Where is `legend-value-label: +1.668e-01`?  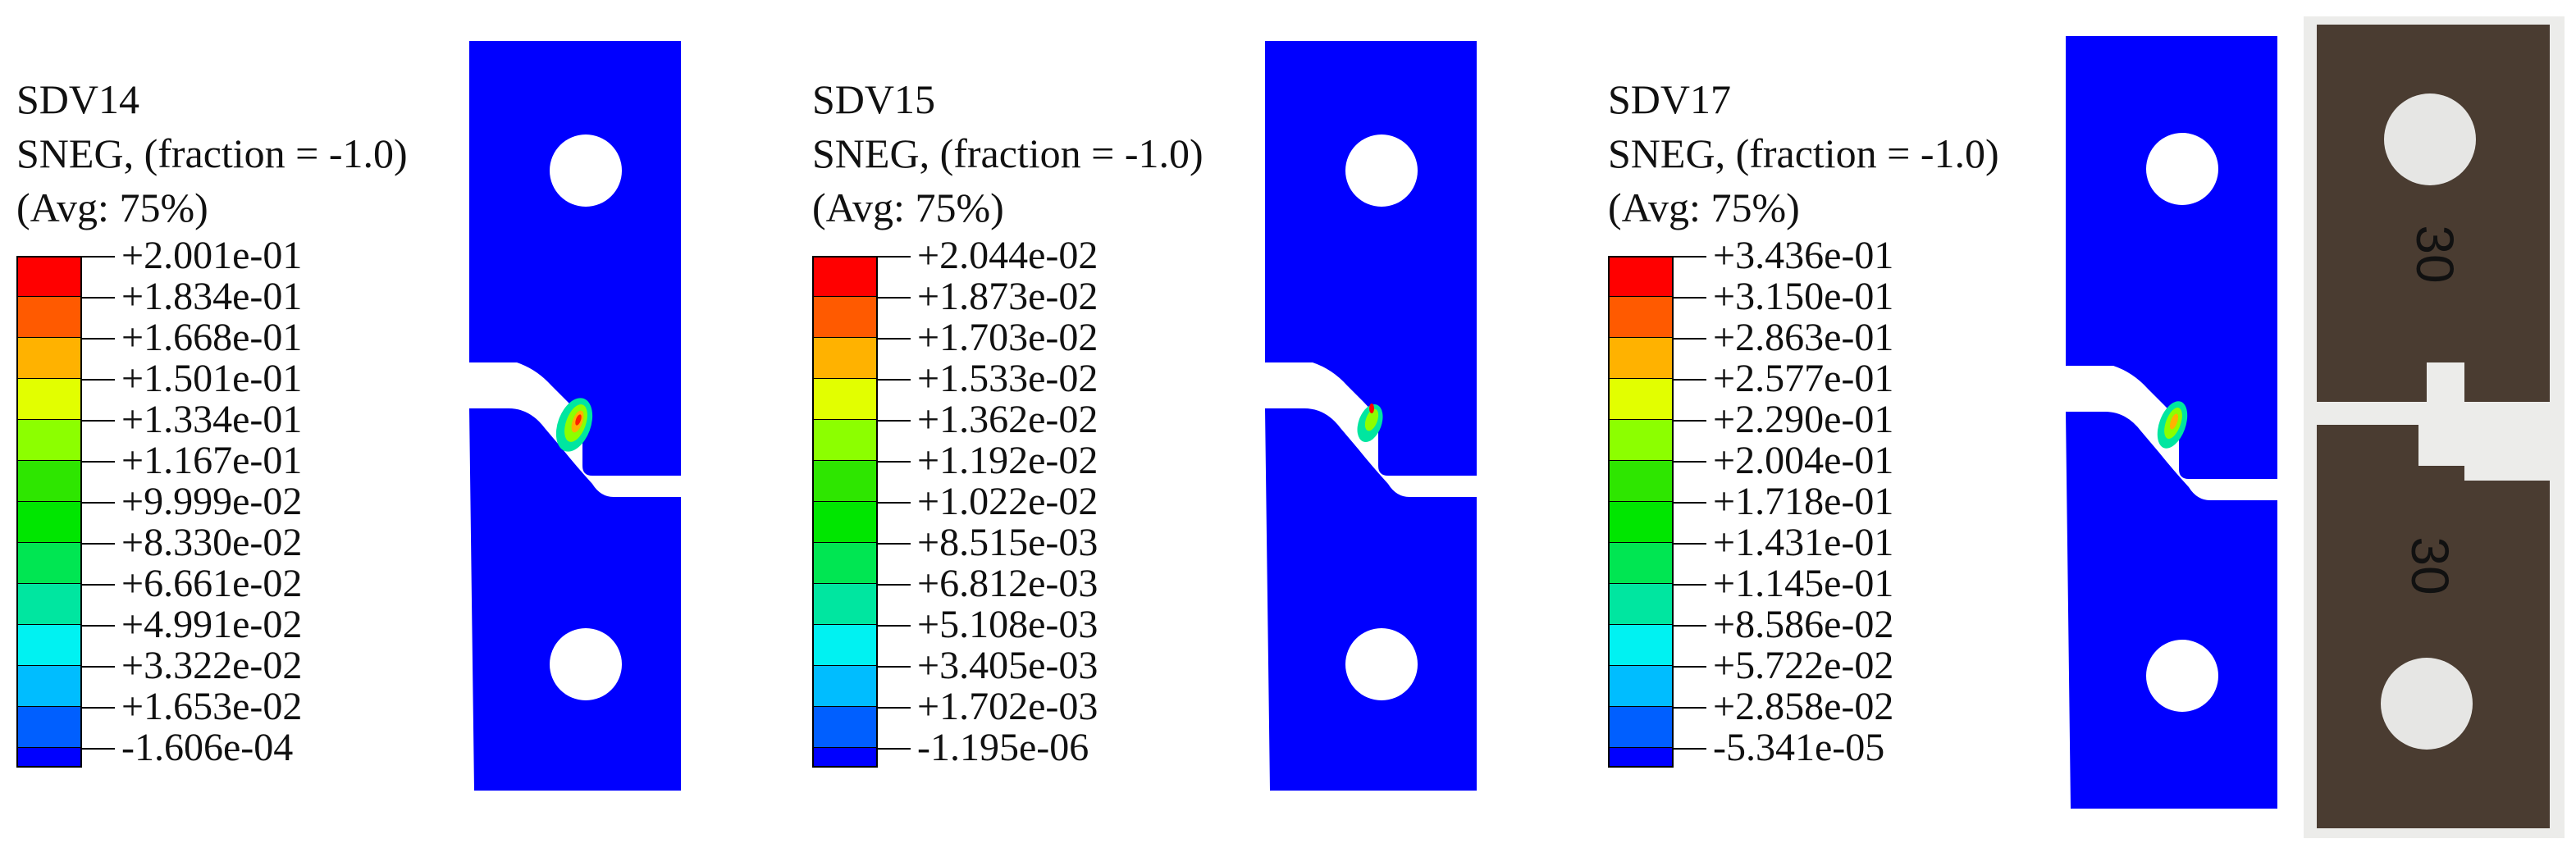 legend-value-label: +1.668e-01 is located at coordinates (212, 337).